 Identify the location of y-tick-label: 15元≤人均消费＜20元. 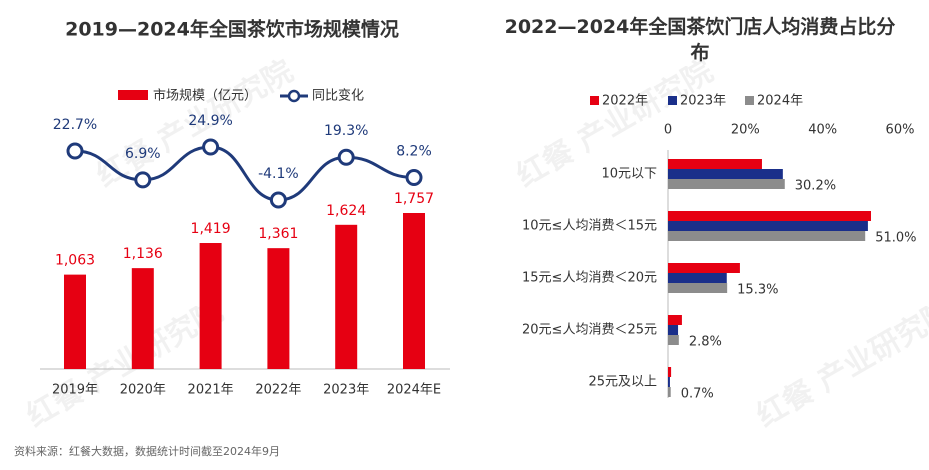
(589, 278).